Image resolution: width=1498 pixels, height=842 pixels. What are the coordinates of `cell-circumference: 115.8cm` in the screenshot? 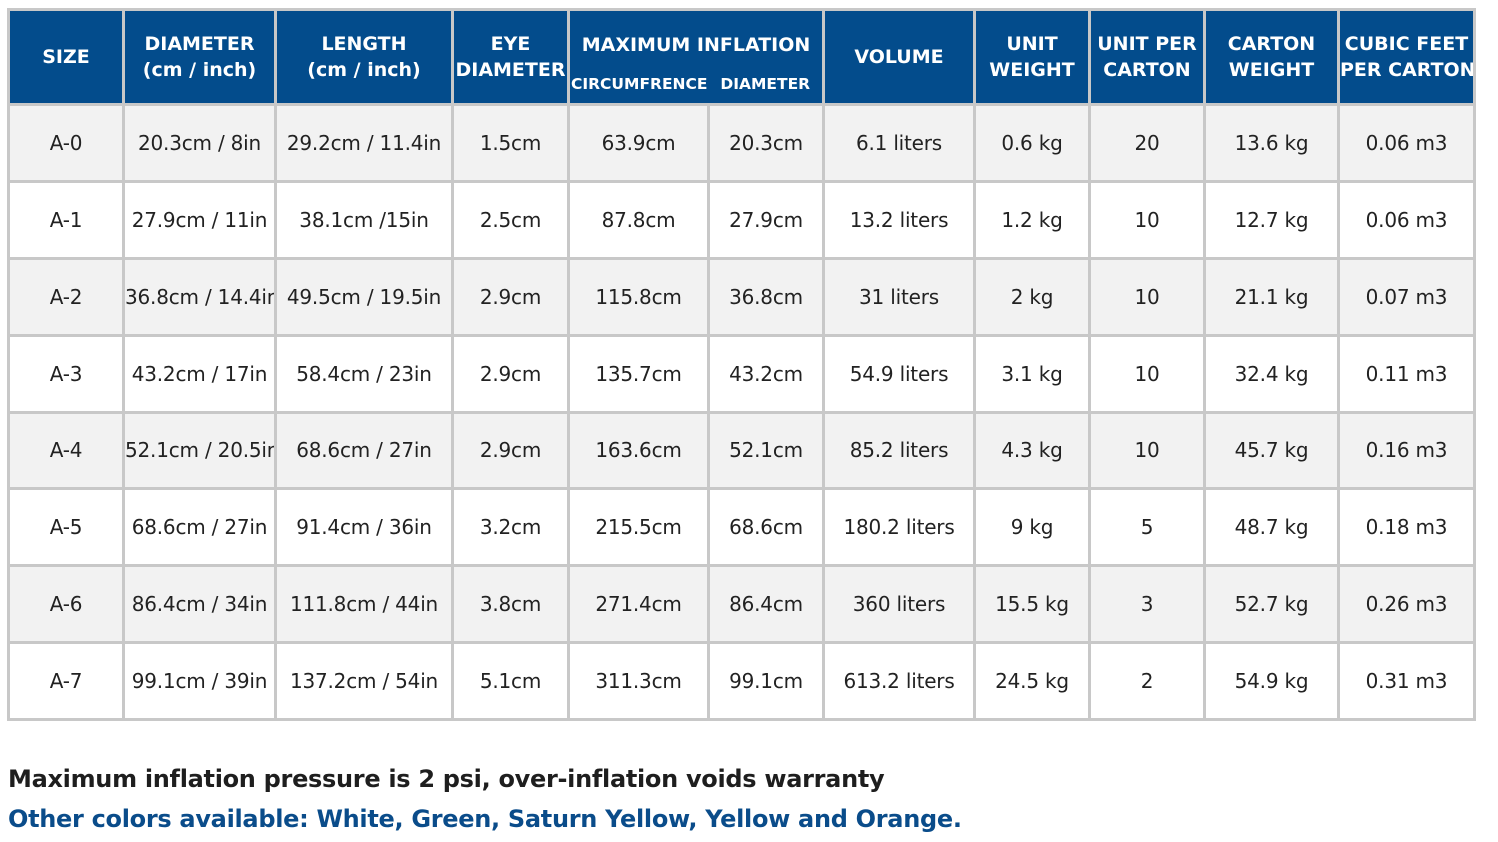 It's located at (638, 296).